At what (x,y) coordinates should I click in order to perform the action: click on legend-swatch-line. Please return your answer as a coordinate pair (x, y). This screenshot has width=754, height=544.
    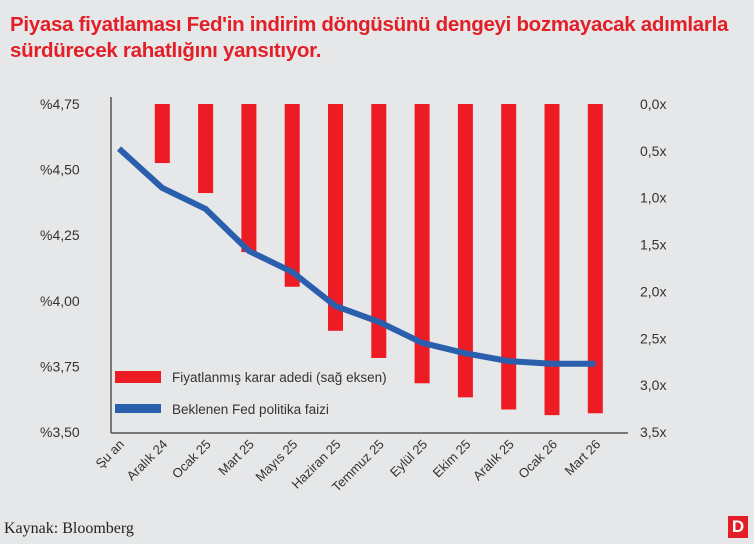
    Looking at the image, I should click on (138, 408).